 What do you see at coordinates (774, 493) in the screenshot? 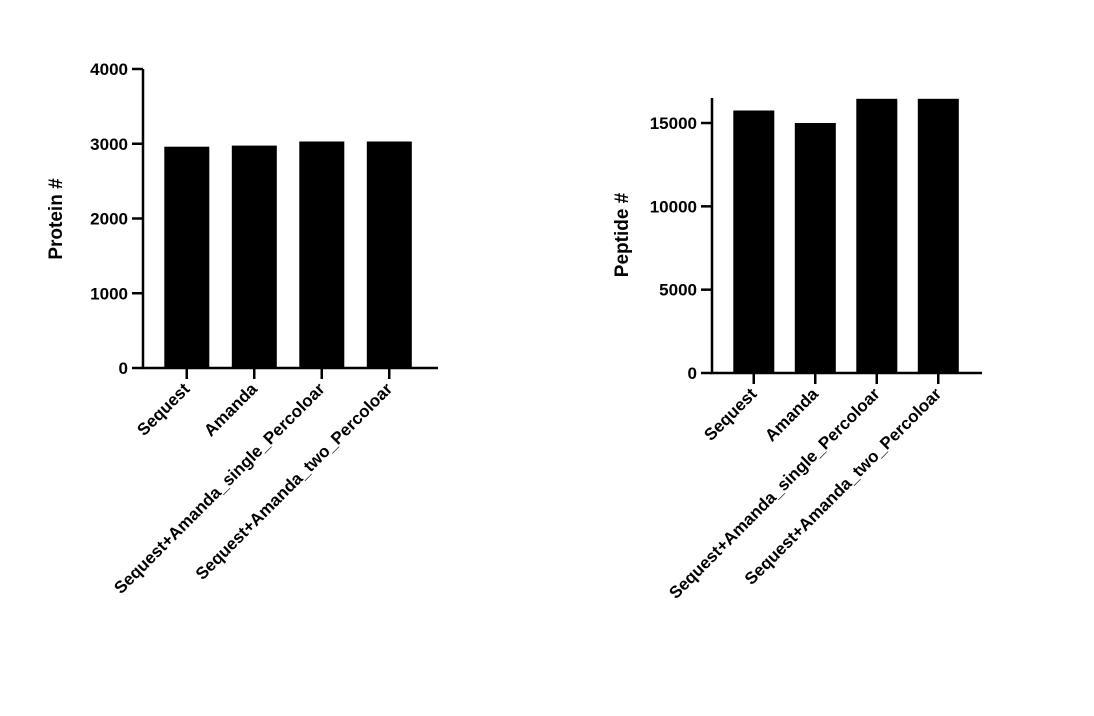
I see `peptide-x-tick-label: Sequest+Amanda_single_Percoloar` at bounding box center [774, 493].